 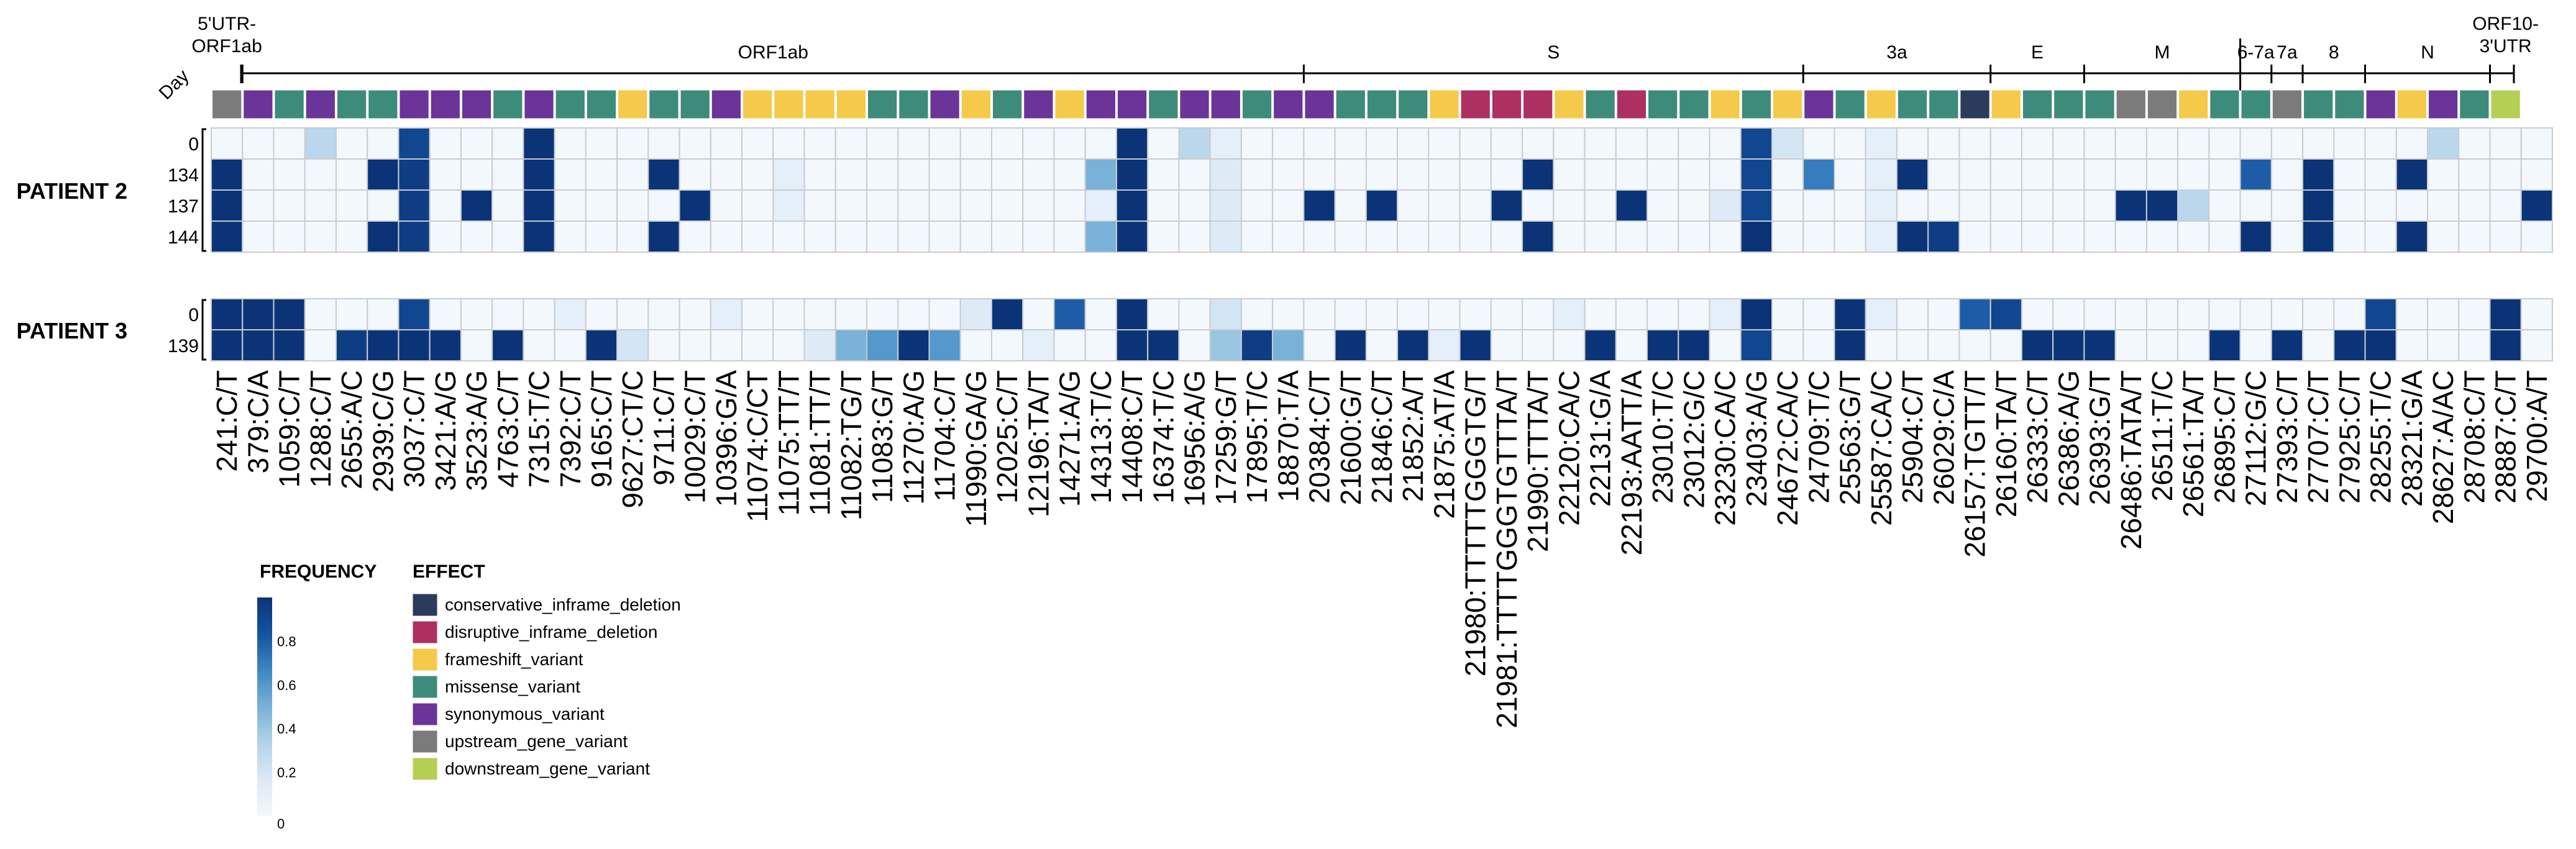 What do you see at coordinates (2334, 52) in the screenshot?
I see `gene-label: 8` at bounding box center [2334, 52].